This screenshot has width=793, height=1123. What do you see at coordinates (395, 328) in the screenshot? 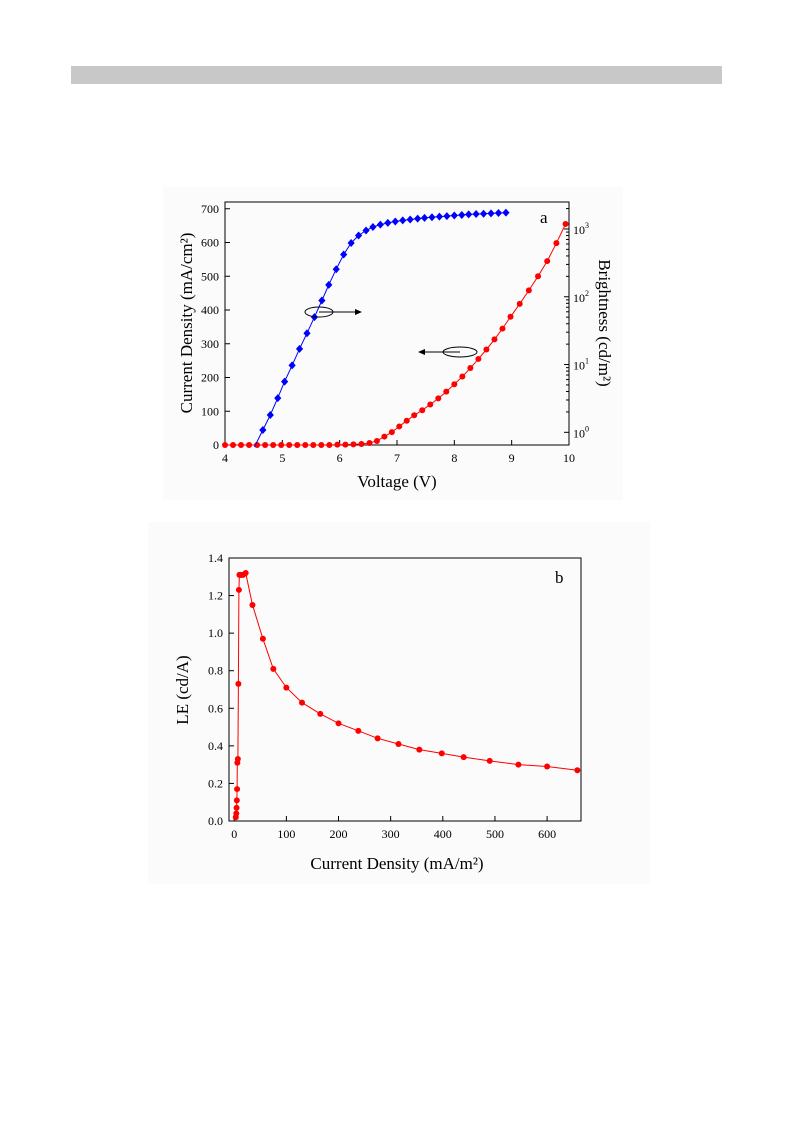
I see `panel-a-series` at bounding box center [395, 328].